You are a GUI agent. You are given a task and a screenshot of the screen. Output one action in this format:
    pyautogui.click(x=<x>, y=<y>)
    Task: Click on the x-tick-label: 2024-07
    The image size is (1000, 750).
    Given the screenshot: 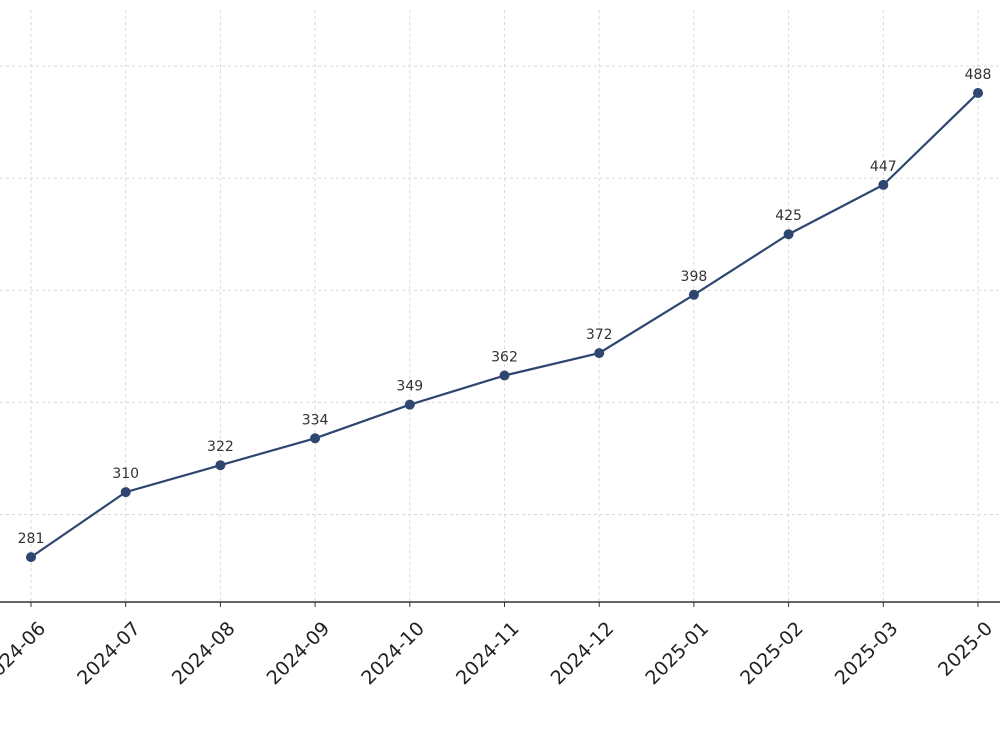 What is the action you would take?
    pyautogui.click(x=109, y=654)
    